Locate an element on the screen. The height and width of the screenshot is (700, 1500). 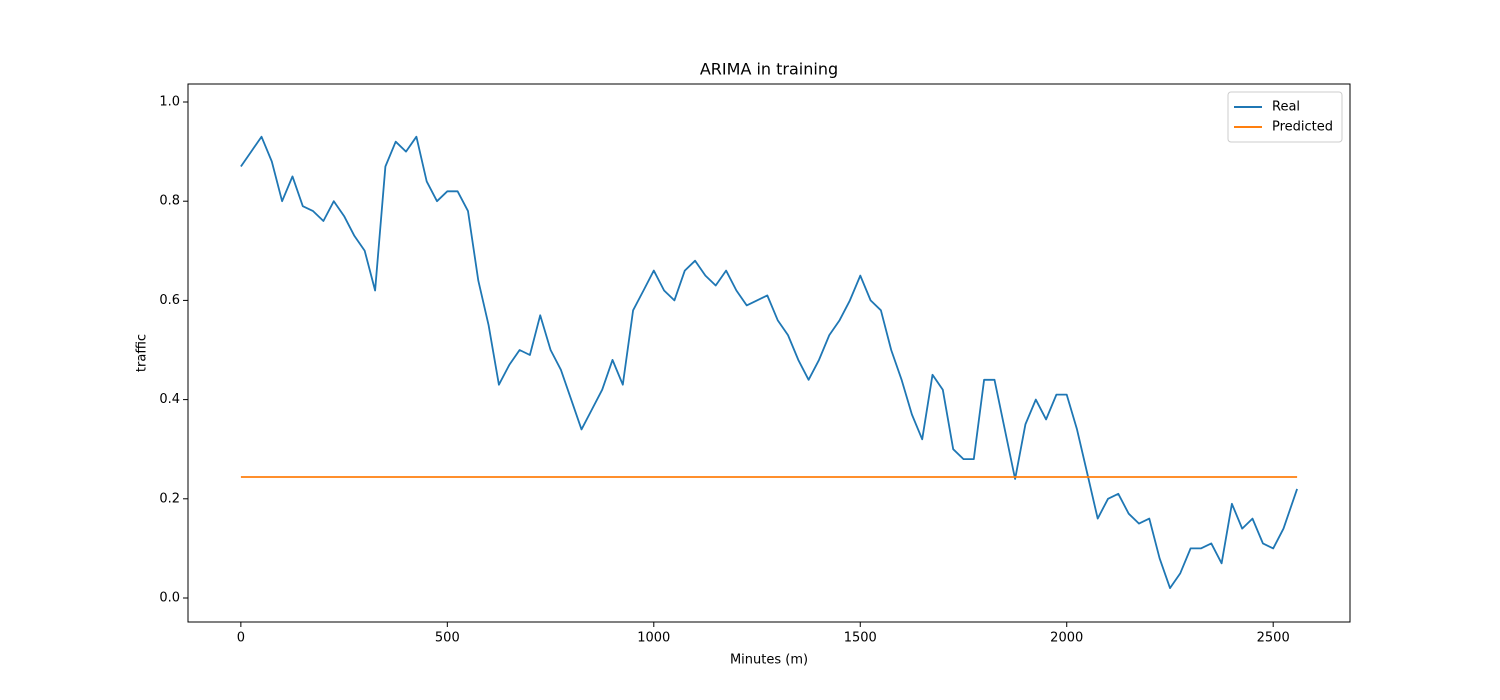
y-tick-label: 0.6 is located at coordinates (169, 300).